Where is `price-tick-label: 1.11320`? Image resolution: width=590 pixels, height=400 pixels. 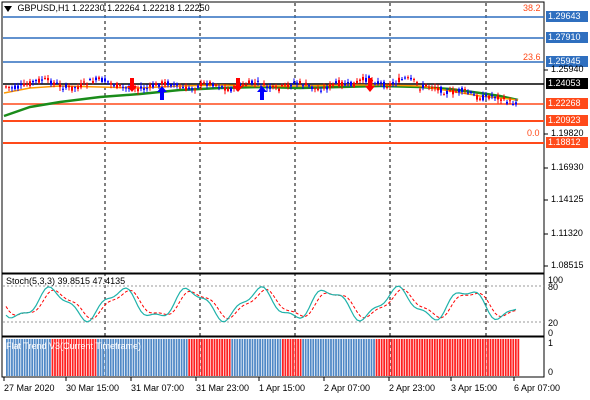 price-tick-label: 1.11320 is located at coordinates (567, 233).